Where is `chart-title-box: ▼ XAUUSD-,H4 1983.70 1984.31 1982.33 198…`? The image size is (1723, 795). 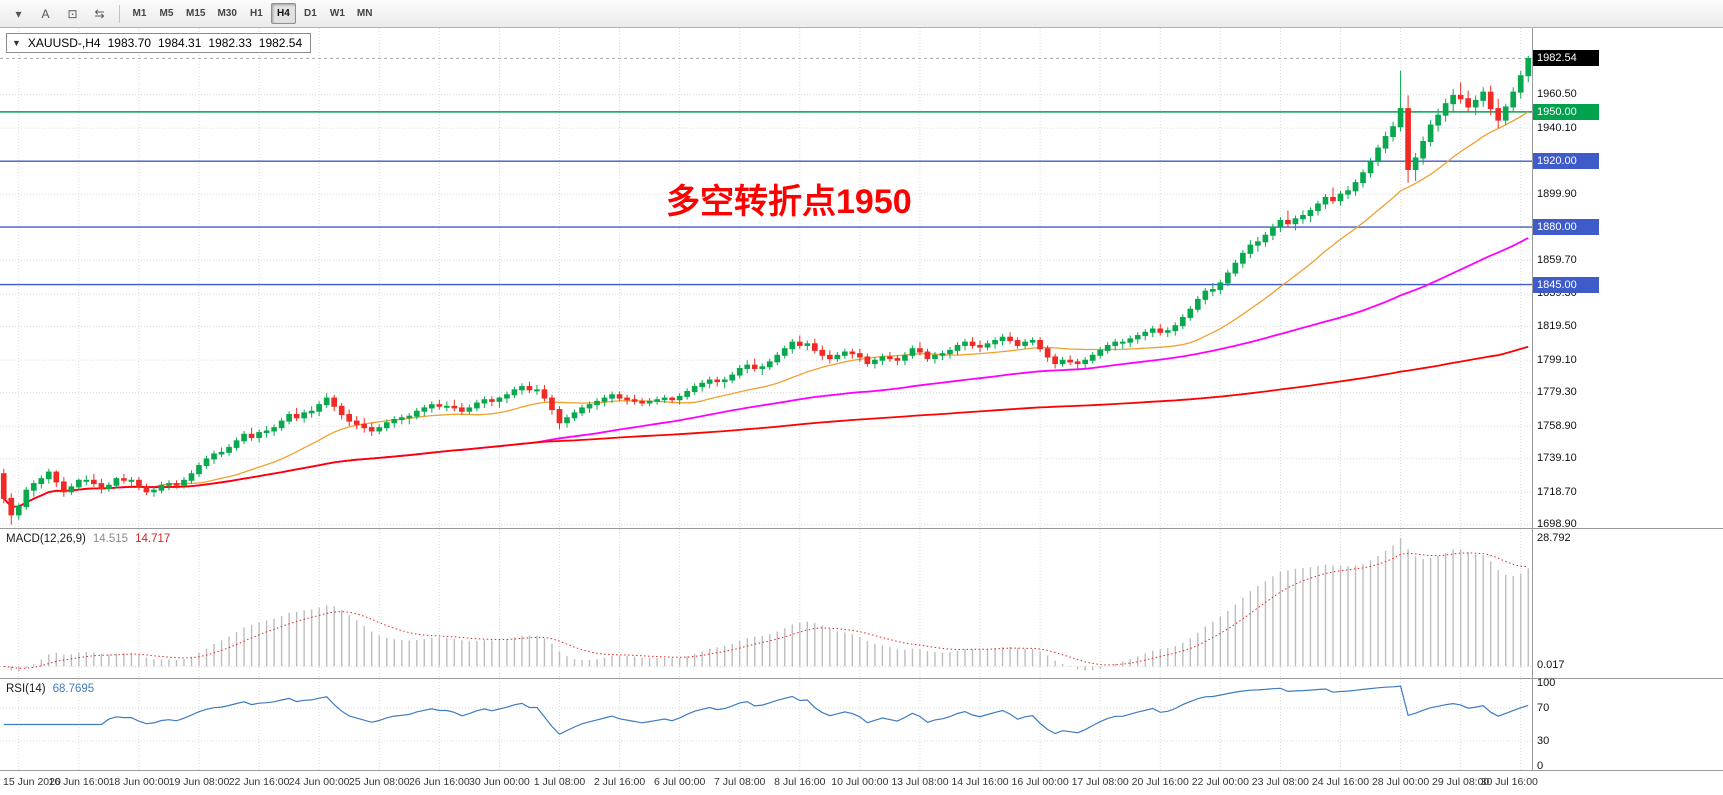
chart-title-box: ▼ XAUUSD-,H4 1983.70 1984.31 1982.33 198… is located at coordinates (159, 43).